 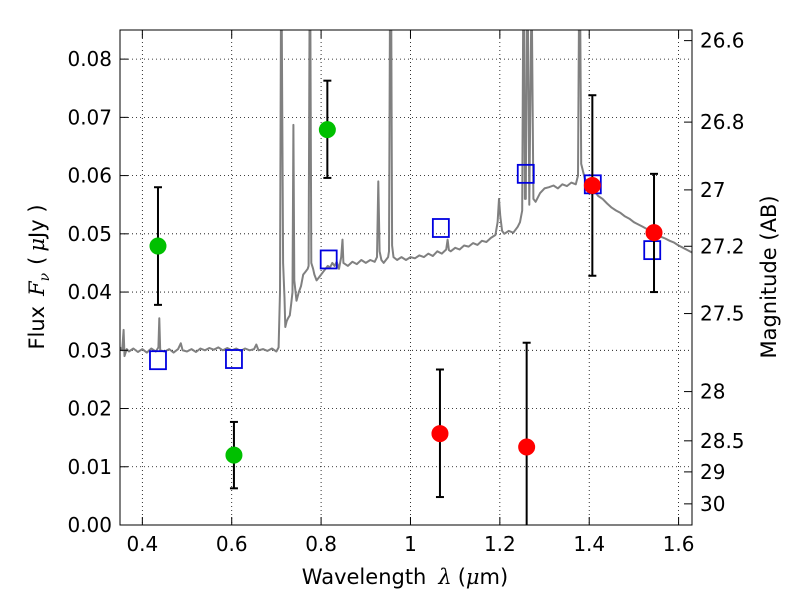 What do you see at coordinates (321, 544) in the screenshot?
I see `x-tick-label: 0.8` at bounding box center [321, 544].